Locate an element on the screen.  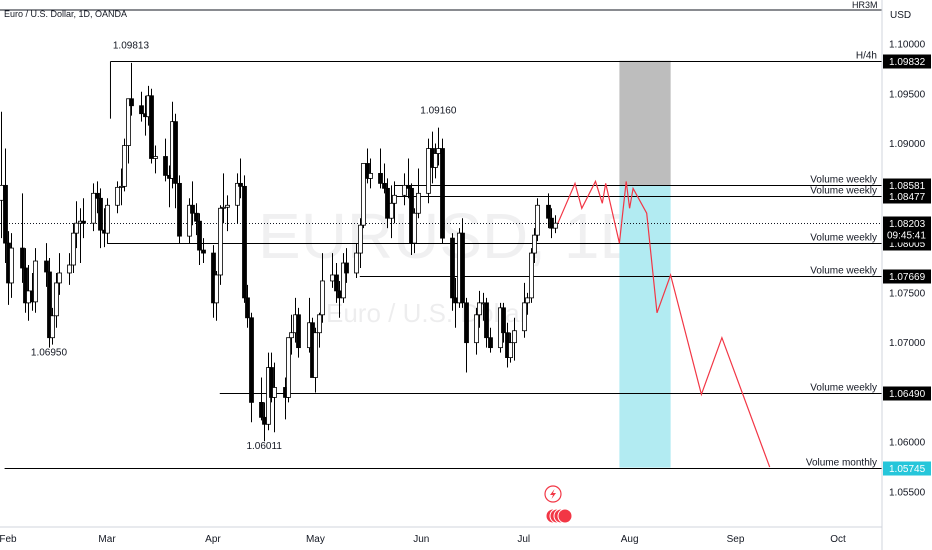
projection-polyline is located at coordinates (664, 323).